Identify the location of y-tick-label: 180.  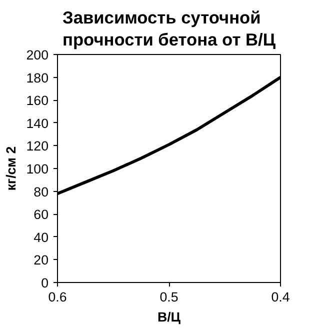
(37, 78).